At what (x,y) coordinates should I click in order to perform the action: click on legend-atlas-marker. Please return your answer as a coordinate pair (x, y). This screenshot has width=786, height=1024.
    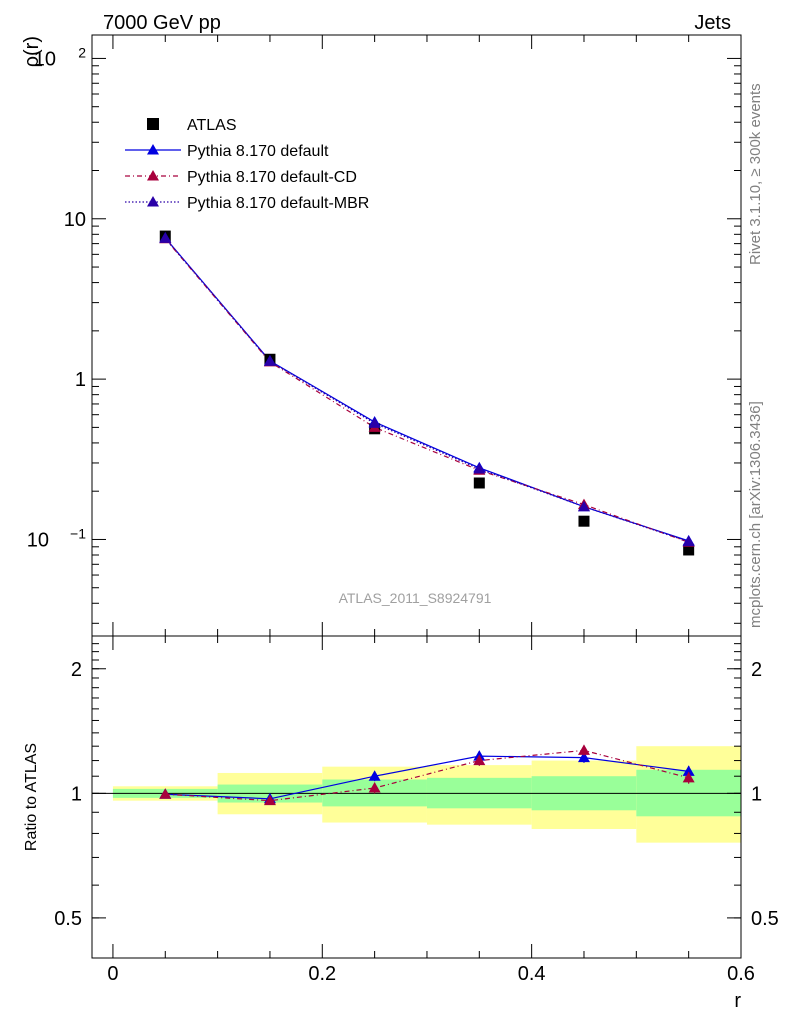
    Looking at the image, I should click on (153, 124).